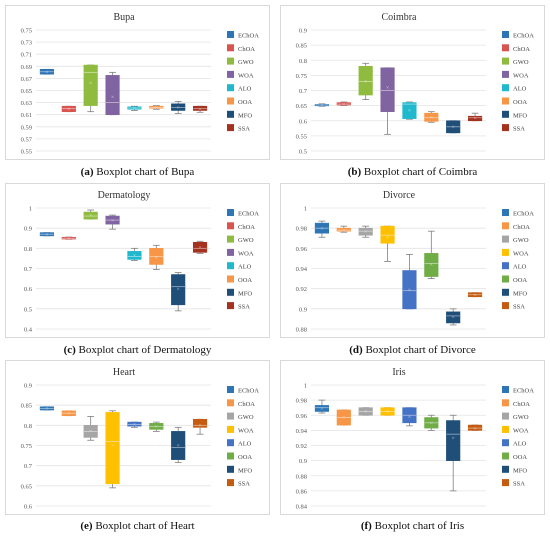 This screenshot has width=550, height=542. I want to click on legend-label: WOA, so click(521, 430).